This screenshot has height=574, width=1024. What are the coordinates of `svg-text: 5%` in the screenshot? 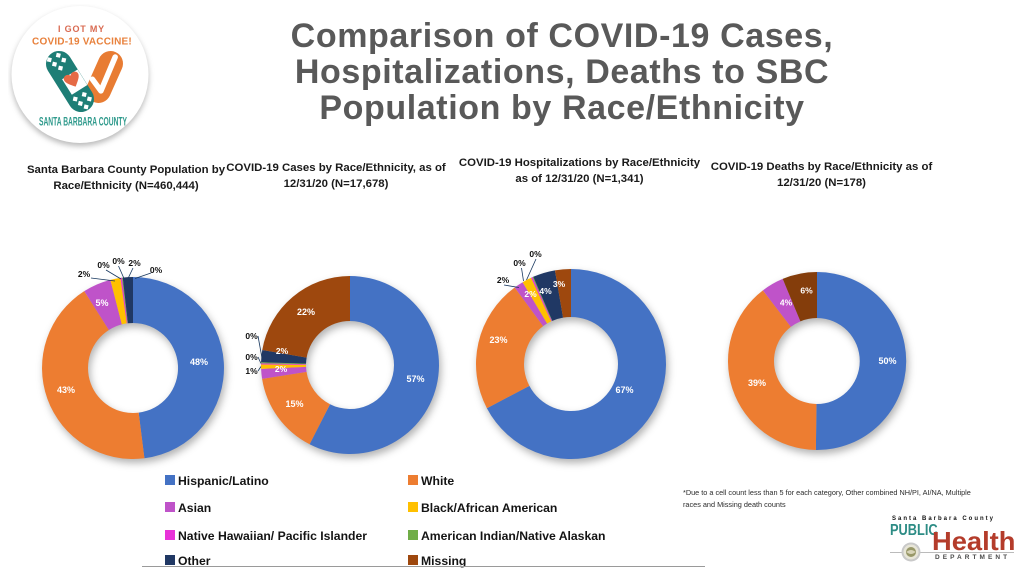 It's located at (101, 303).